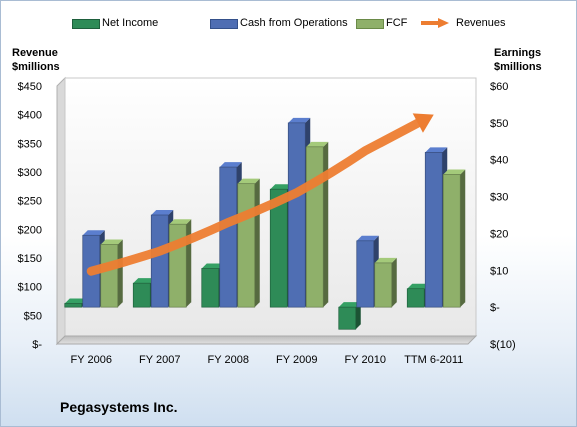 Image resolution: width=577 pixels, height=427 pixels. I want to click on x-axis-tick-label: TTM 6-2011, so click(433, 360).